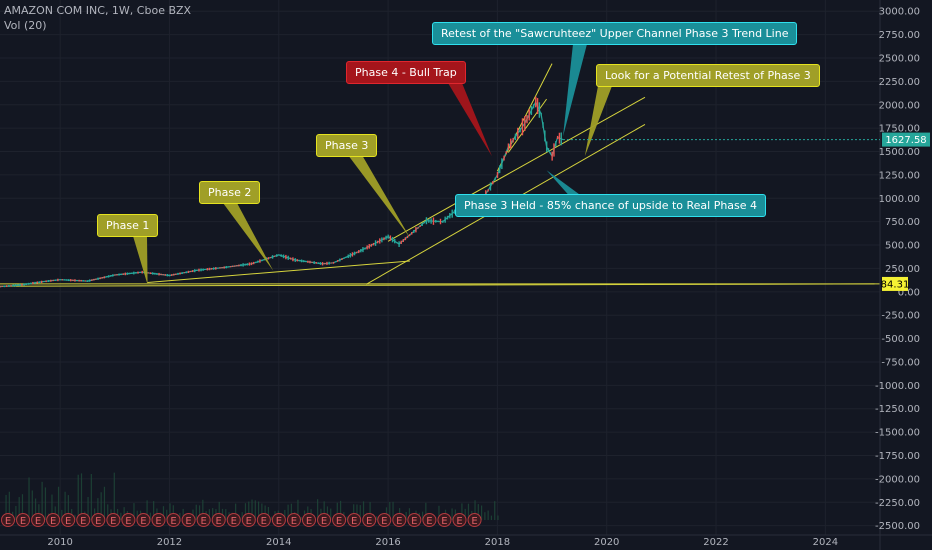 The height and width of the screenshot is (550, 932). I want to click on annotation-potential-retest: Look for a Potential Retest of Phase 3, so click(708, 75).